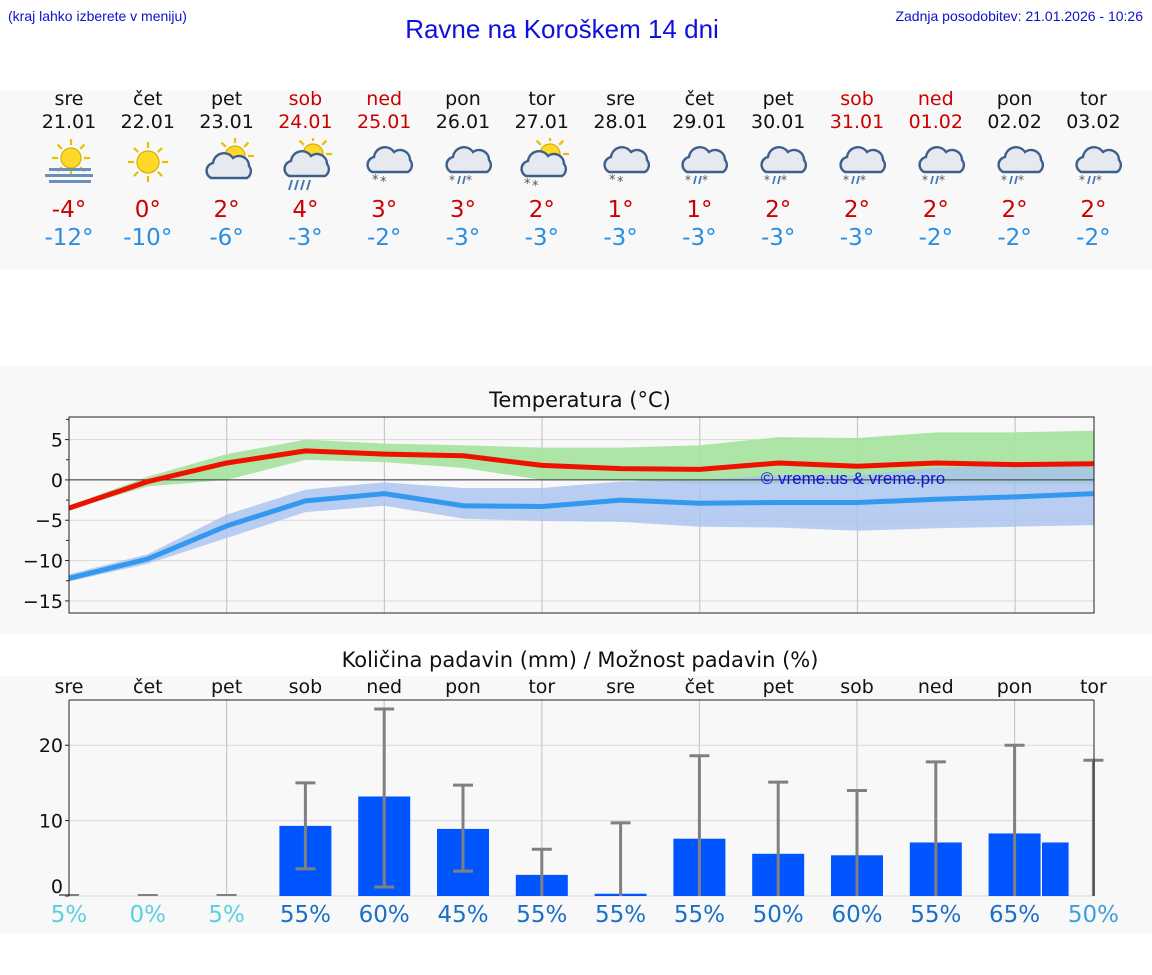  I want to click on last-updated: Zadnja posodobitev: 21.01.2026 - 10:26, so click(1019, 16).